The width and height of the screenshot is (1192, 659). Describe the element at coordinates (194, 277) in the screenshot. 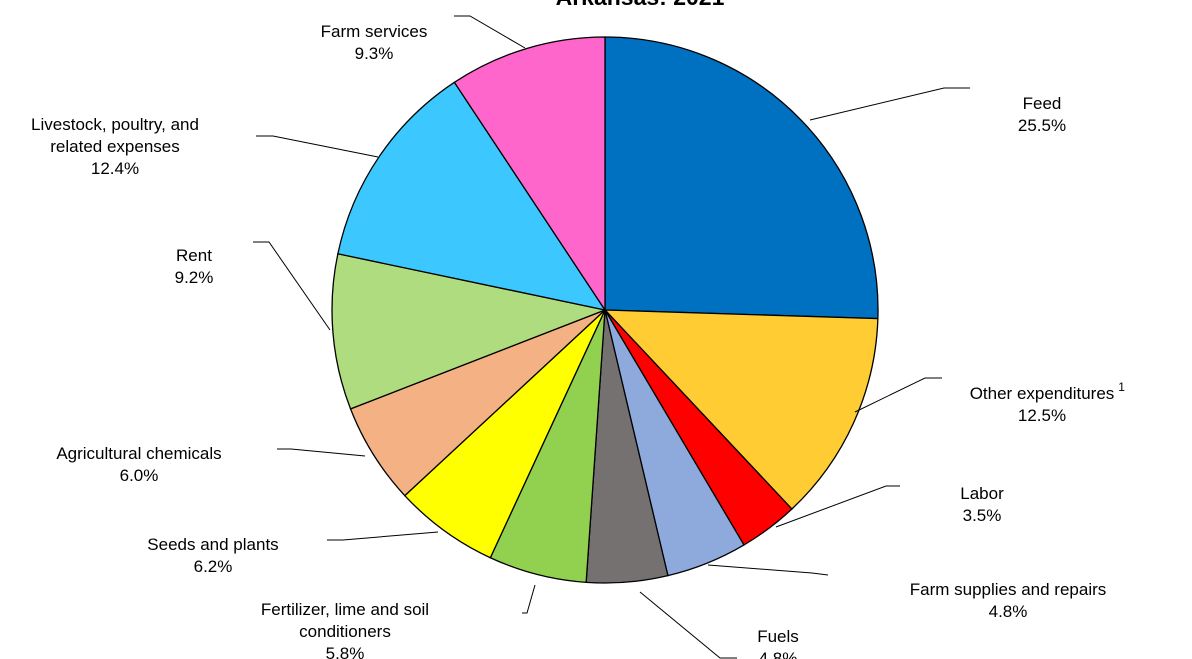

I see `slice-value-8: 9.2%` at that location.